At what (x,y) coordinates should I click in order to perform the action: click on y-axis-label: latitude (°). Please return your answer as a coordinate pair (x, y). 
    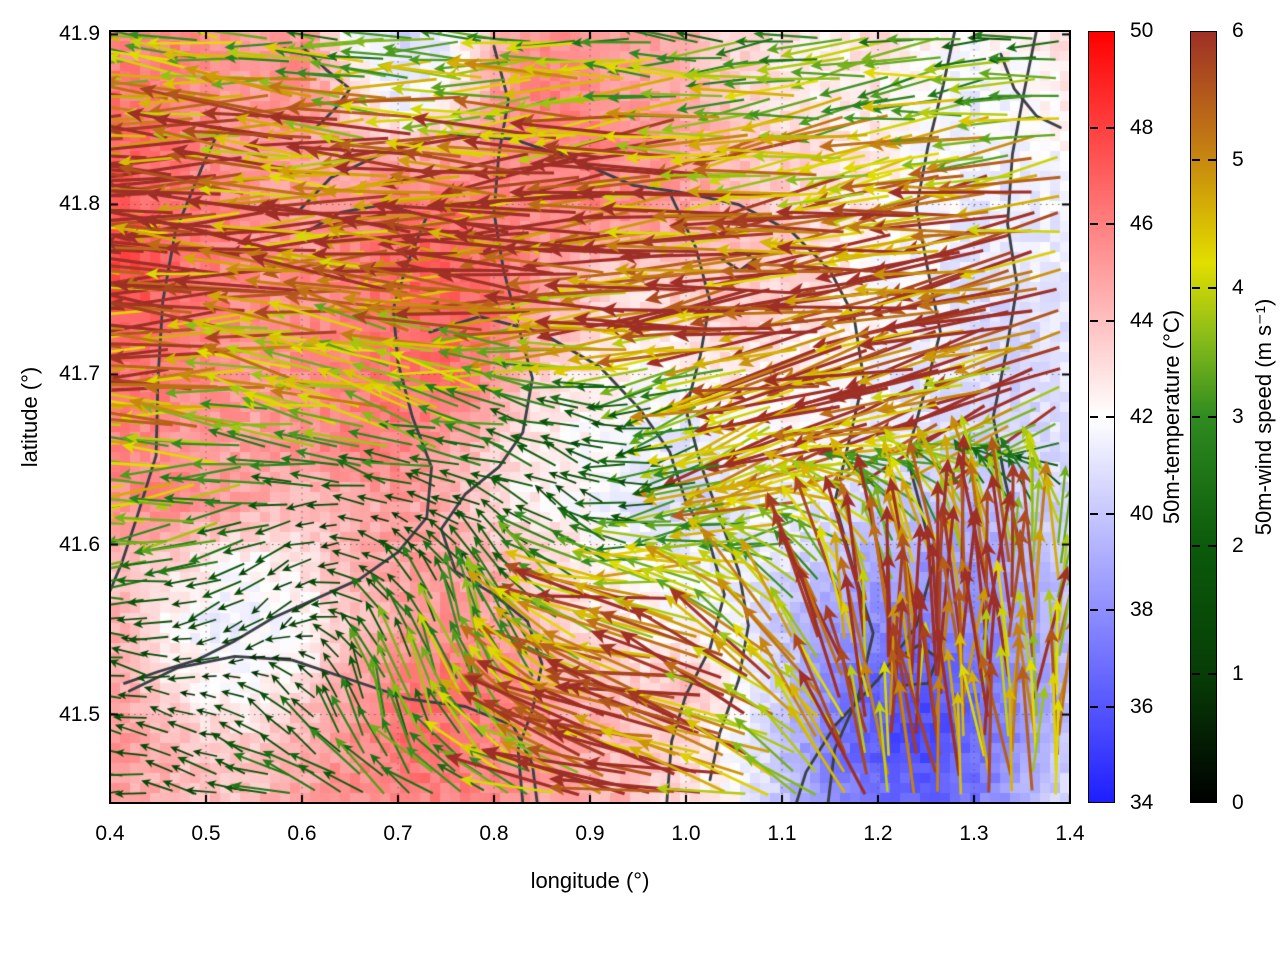
    Looking at the image, I should click on (29, 417).